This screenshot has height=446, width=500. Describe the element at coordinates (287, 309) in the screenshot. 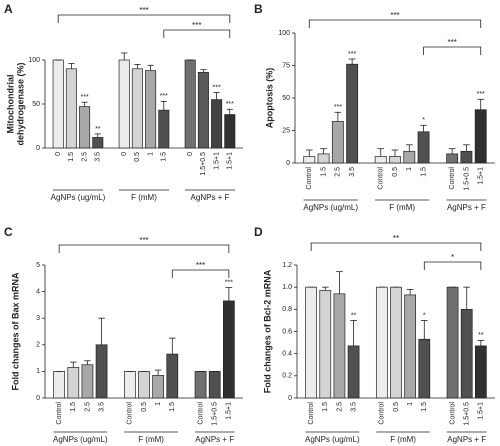

I see `y-tick-label: 0.8` at that location.